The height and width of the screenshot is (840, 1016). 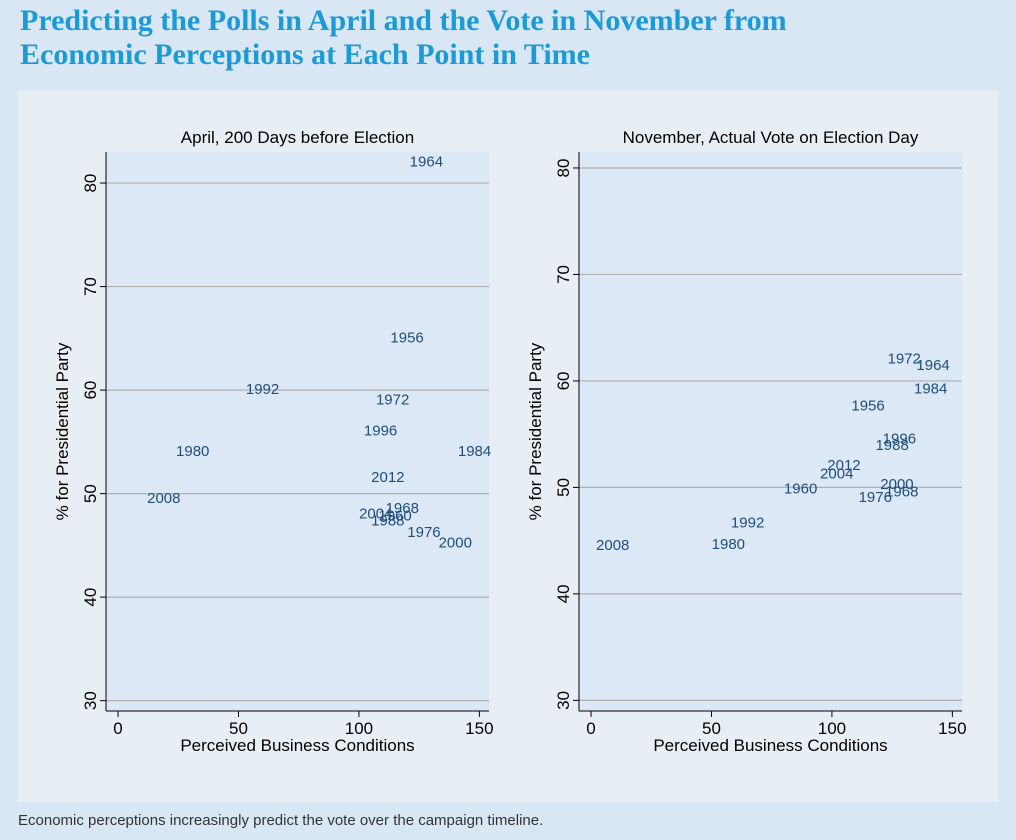 What do you see at coordinates (380, 430) in the screenshot?
I see `chart1-point-1996: 1996` at bounding box center [380, 430].